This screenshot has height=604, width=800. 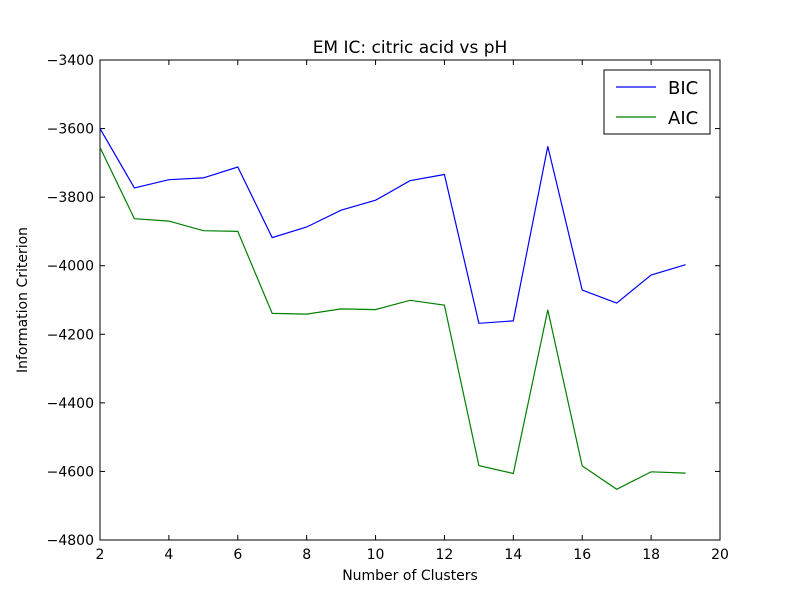 I want to click on legend-label-aic: AIC, so click(x=683, y=118).